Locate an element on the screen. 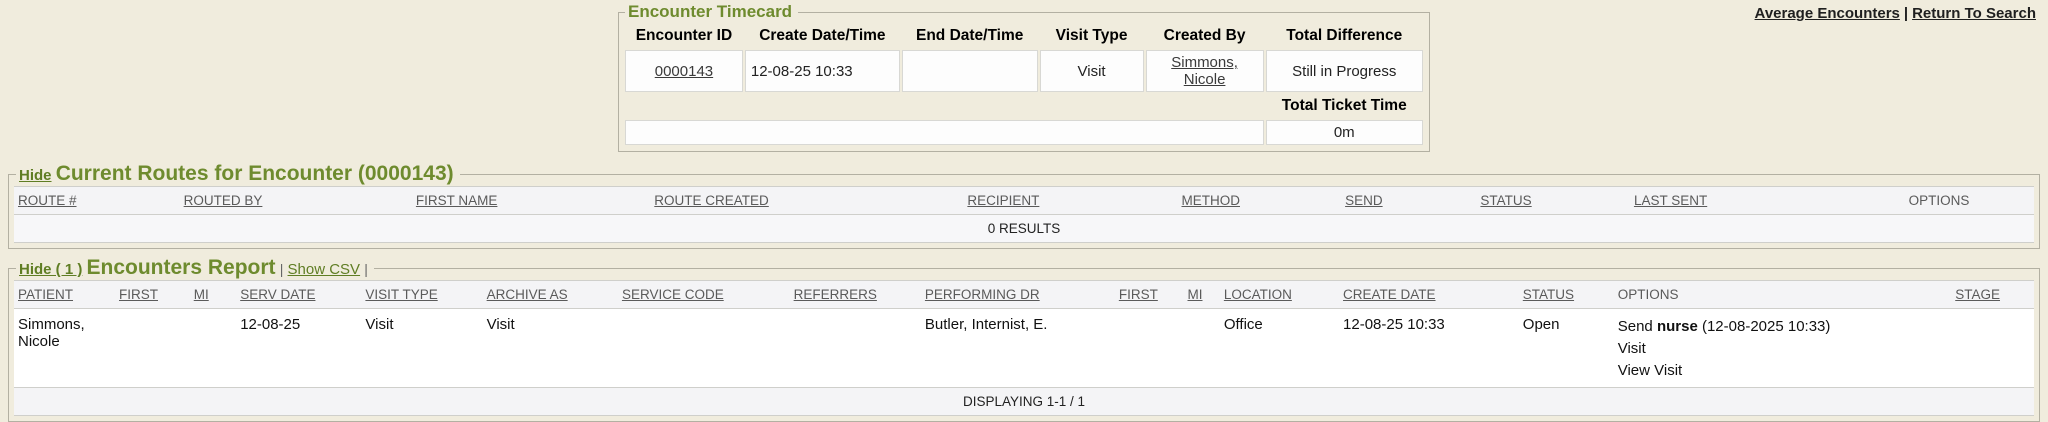 The height and width of the screenshot is (422, 2048). serv-date-cell: 12-08-25 is located at coordinates (299, 348).